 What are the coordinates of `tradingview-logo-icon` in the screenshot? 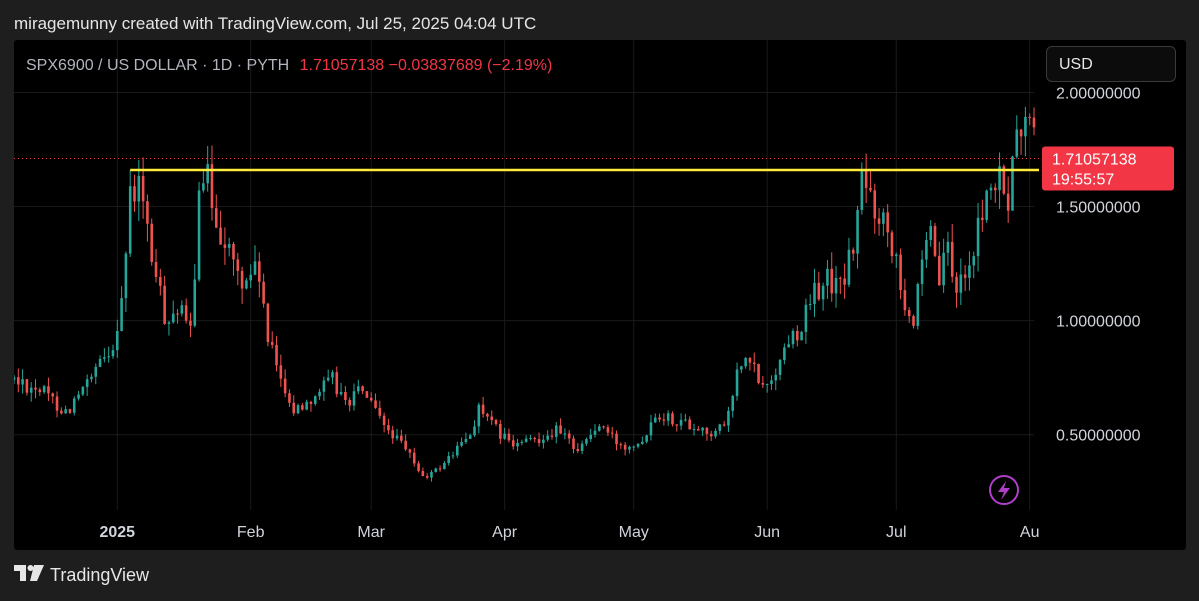 It's located at (29, 575).